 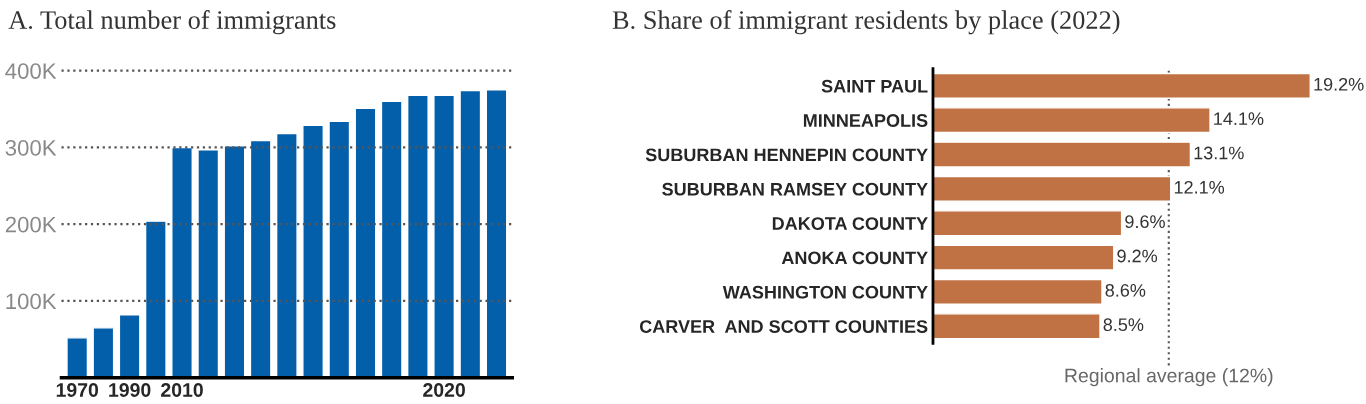 What do you see at coordinates (866, 22) in the screenshot?
I see `chart-title: B. Share of immigrant residents by place (2022)` at bounding box center [866, 22].